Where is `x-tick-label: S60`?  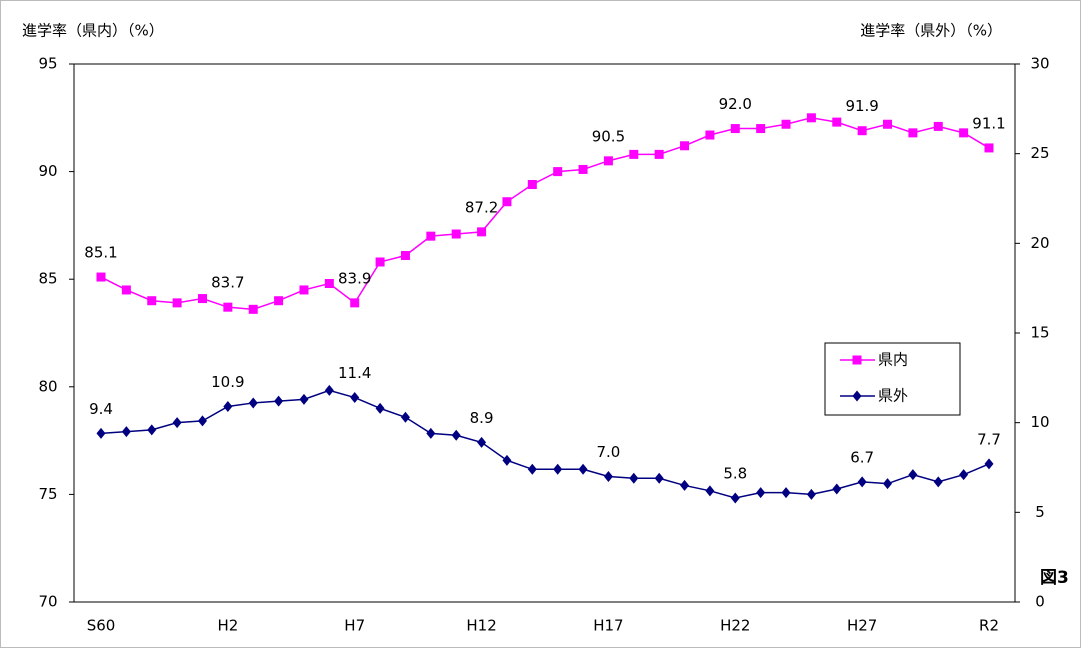 x-tick-label: S60 is located at coordinates (101, 626).